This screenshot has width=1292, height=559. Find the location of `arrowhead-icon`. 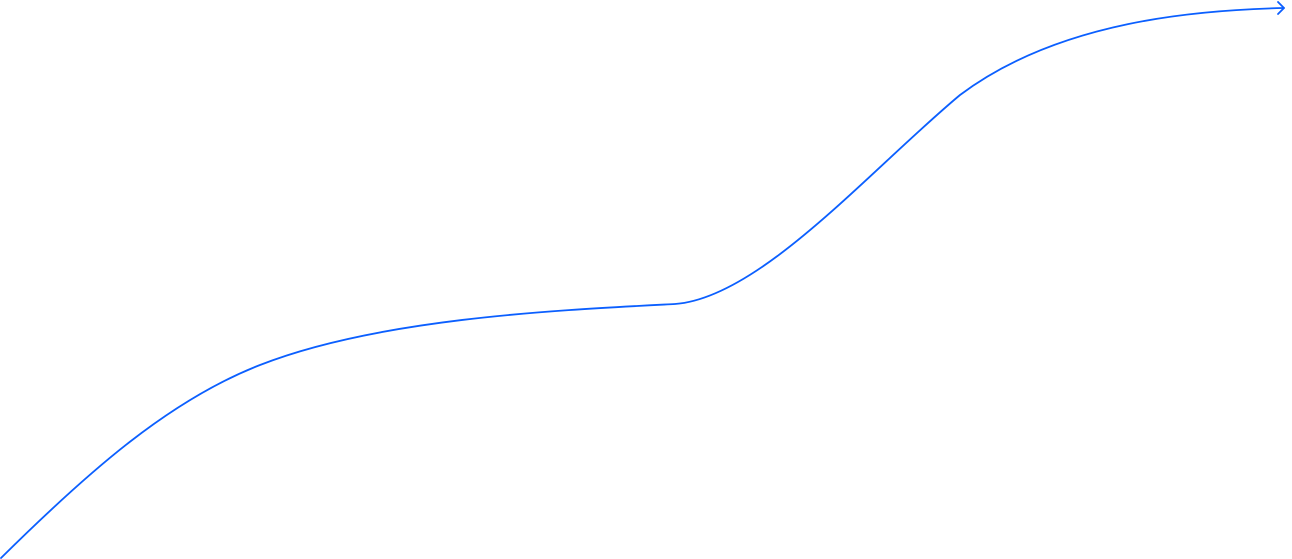

arrowhead-icon is located at coordinates (1281, 8).